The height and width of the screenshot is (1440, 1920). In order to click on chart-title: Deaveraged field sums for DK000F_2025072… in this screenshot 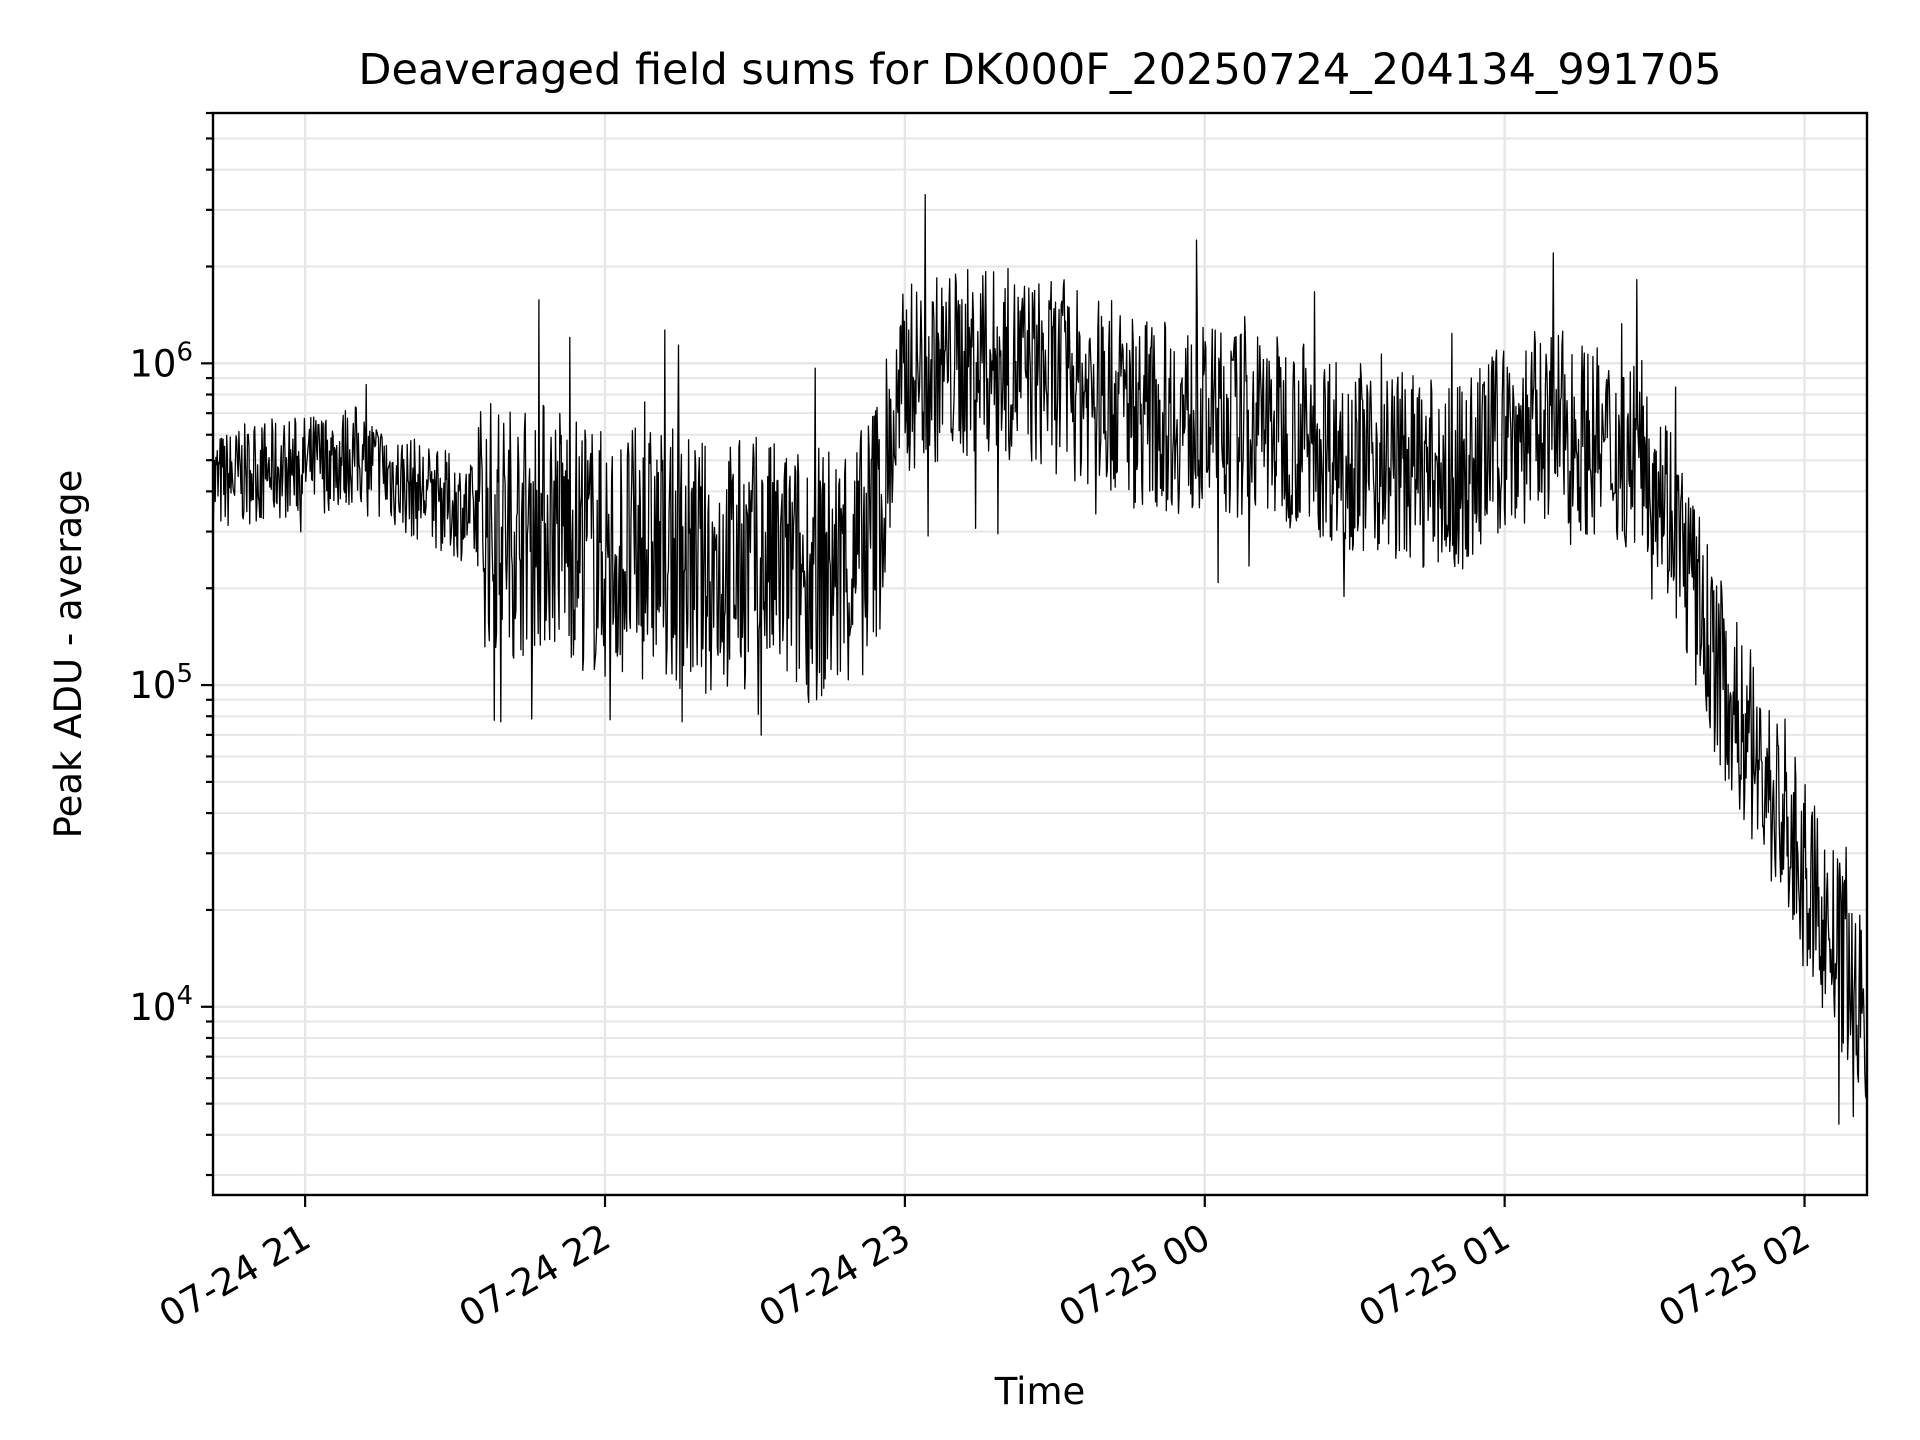, I will do `click(1039, 70)`.